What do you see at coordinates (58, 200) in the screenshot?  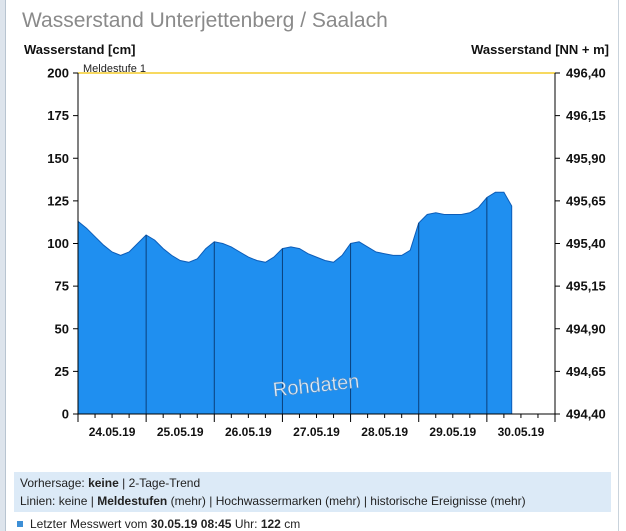 I see `left-tick-label: 125` at bounding box center [58, 200].